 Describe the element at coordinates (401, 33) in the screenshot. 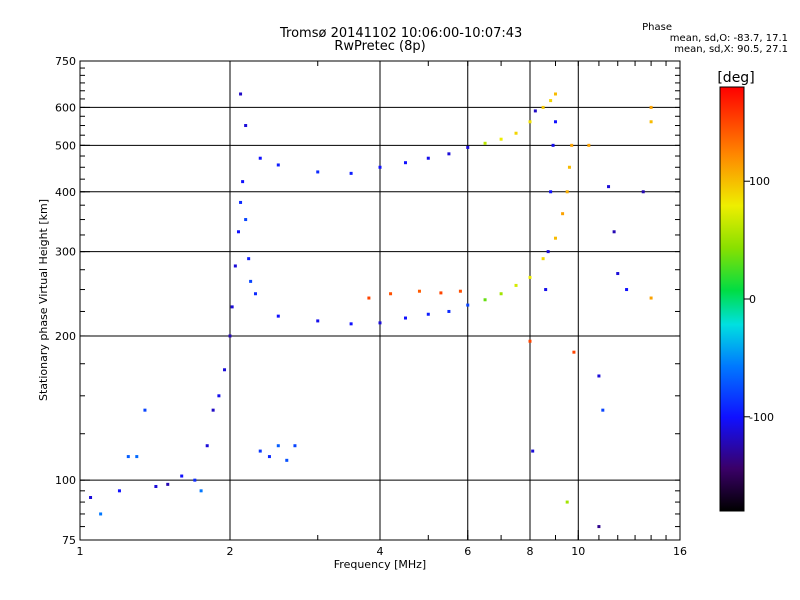

I see `chart-title: Tromsø 20141102 10:06:00-10:07:43` at that location.